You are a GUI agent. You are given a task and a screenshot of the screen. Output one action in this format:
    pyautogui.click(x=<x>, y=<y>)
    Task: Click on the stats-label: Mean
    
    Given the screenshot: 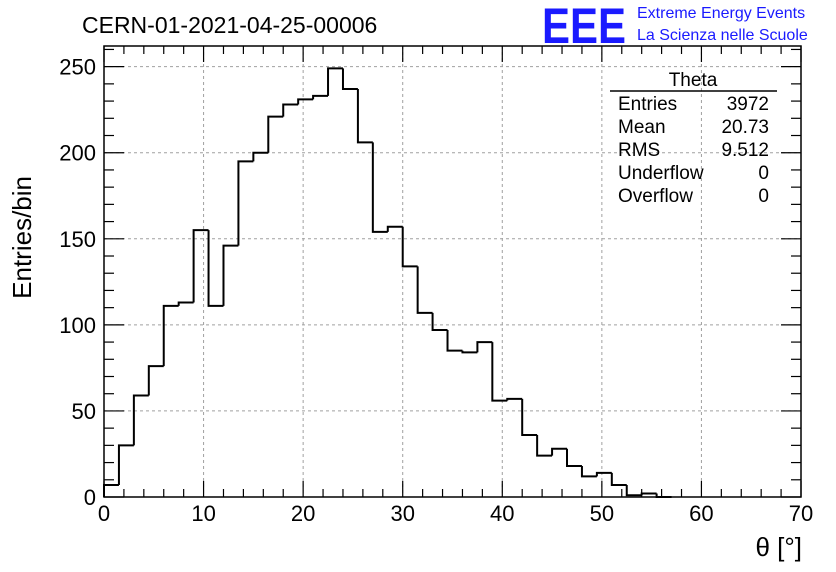 What is the action you would take?
    pyautogui.click(x=642, y=127)
    